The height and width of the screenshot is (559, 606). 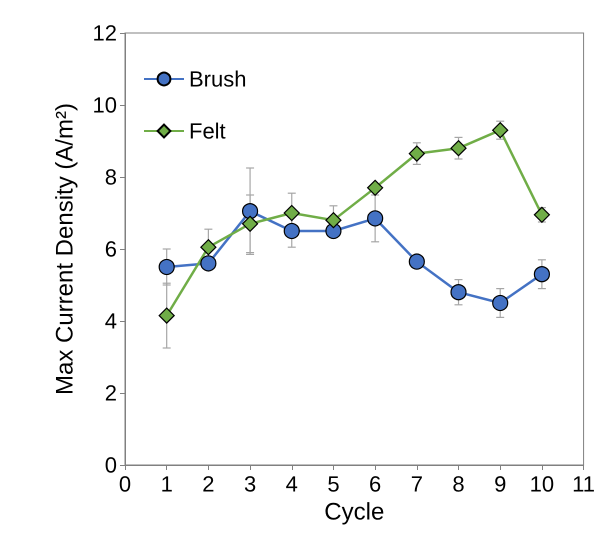 What do you see at coordinates (292, 484) in the screenshot?
I see `x-tick-label: 4` at bounding box center [292, 484].